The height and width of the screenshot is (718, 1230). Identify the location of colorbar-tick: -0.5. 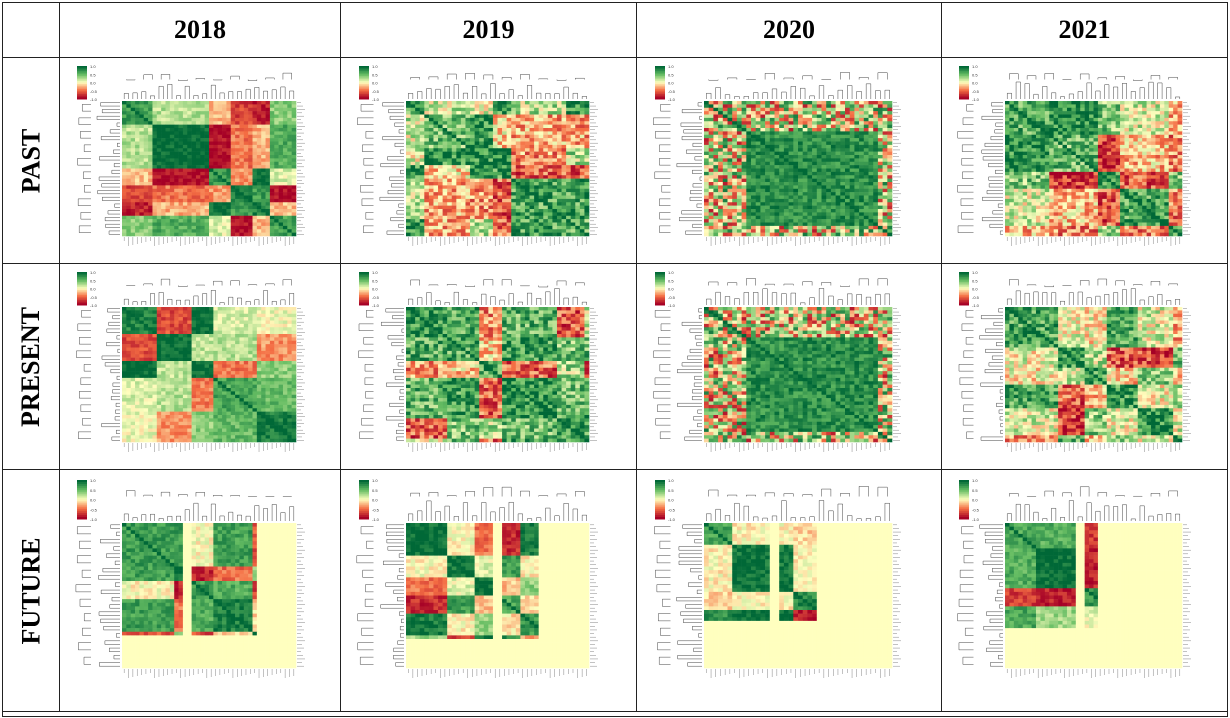
(672, 91).